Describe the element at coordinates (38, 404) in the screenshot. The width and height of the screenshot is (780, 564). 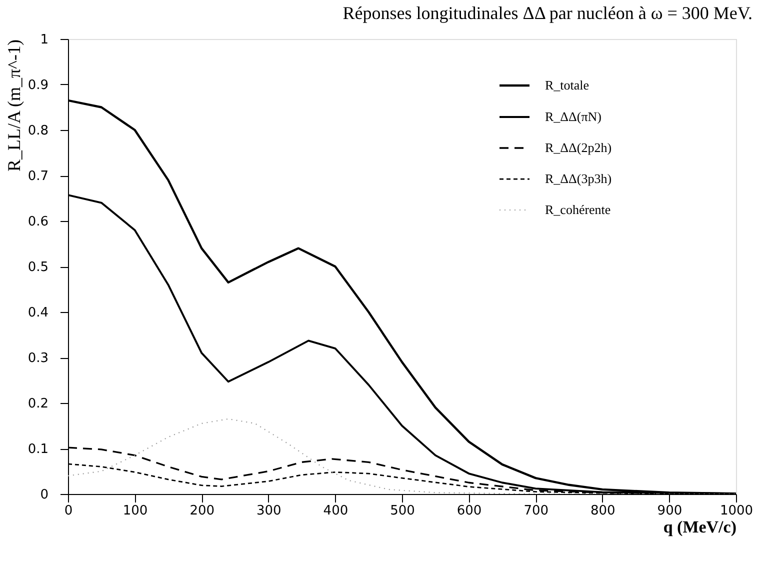
I see `y-tick-label: 0.2` at that location.